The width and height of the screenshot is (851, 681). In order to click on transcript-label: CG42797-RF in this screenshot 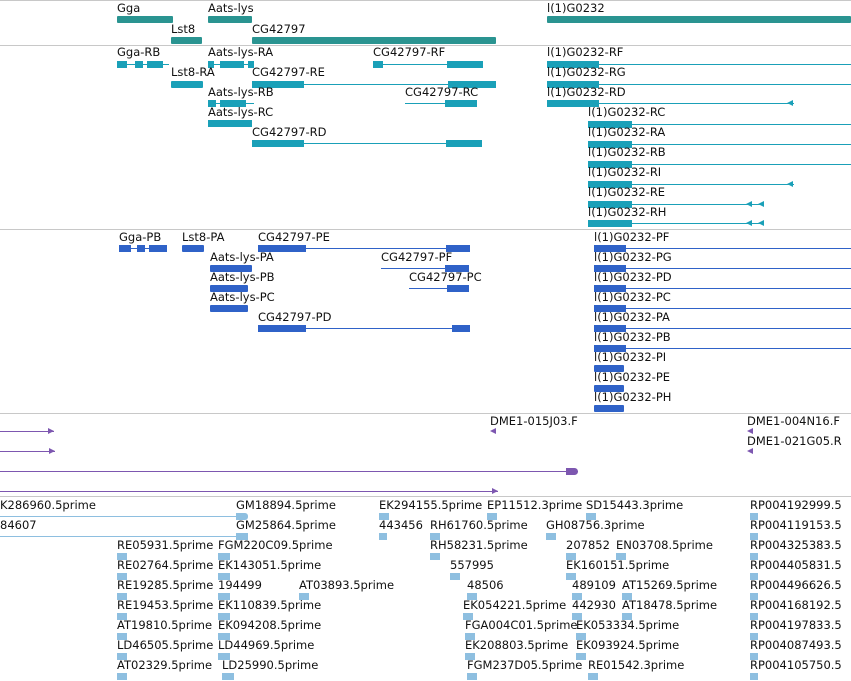, I will do `click(409, 52)`.